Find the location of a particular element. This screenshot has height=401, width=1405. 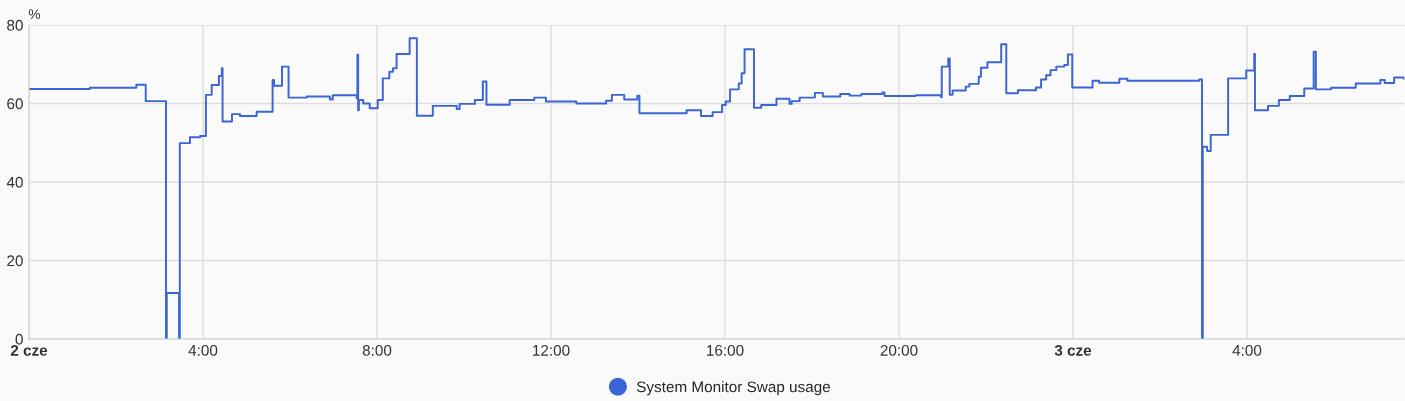

y-tick-label: 0 is located at coordinates (19, 339).